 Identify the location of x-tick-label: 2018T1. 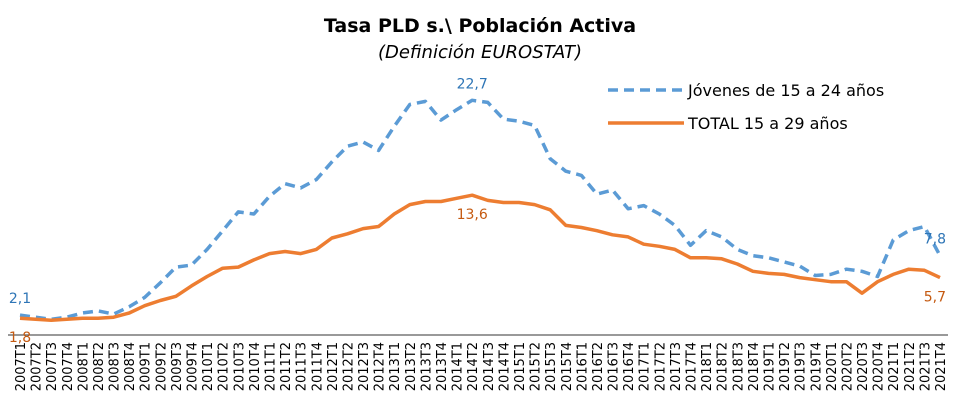
(707, 366).